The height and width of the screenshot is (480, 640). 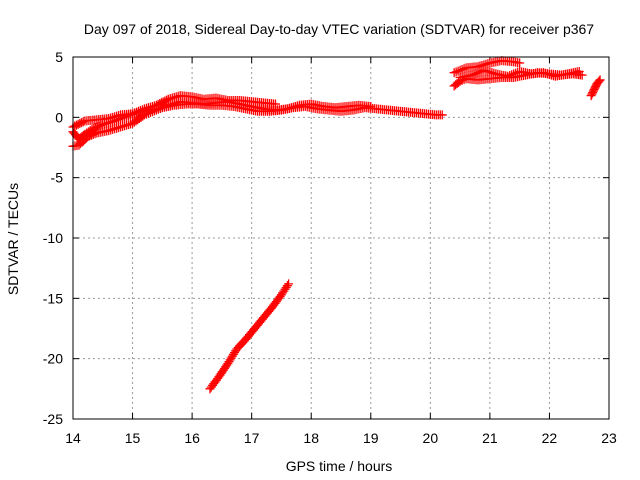 I want to click on series-trace-g, so click(x=519, y=74).